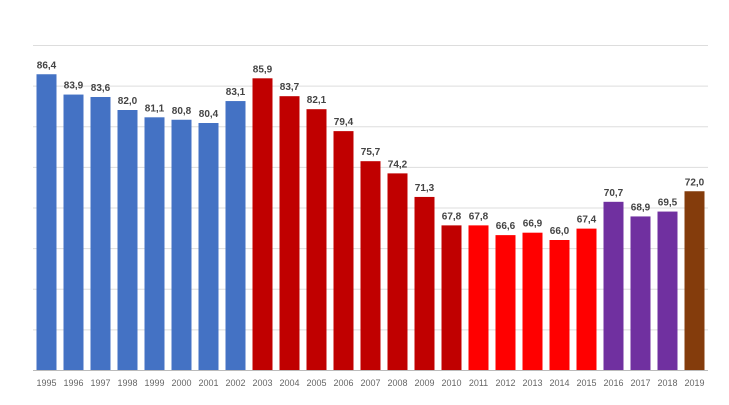 The image size is (729, 405). What do you see at coordinates (505, 383) in the screenshot?
I see `x-tick-label: 2012` at bounding box center [505, 383].